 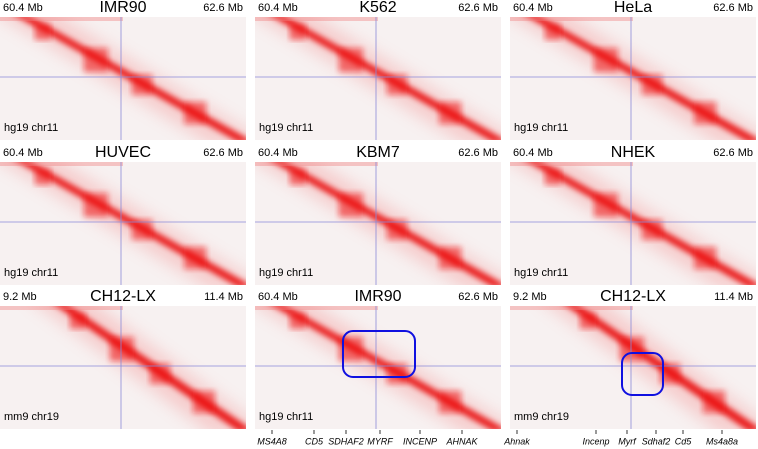 I want to click on gene-label: Ms4a8a, so click(x=722, y=441).